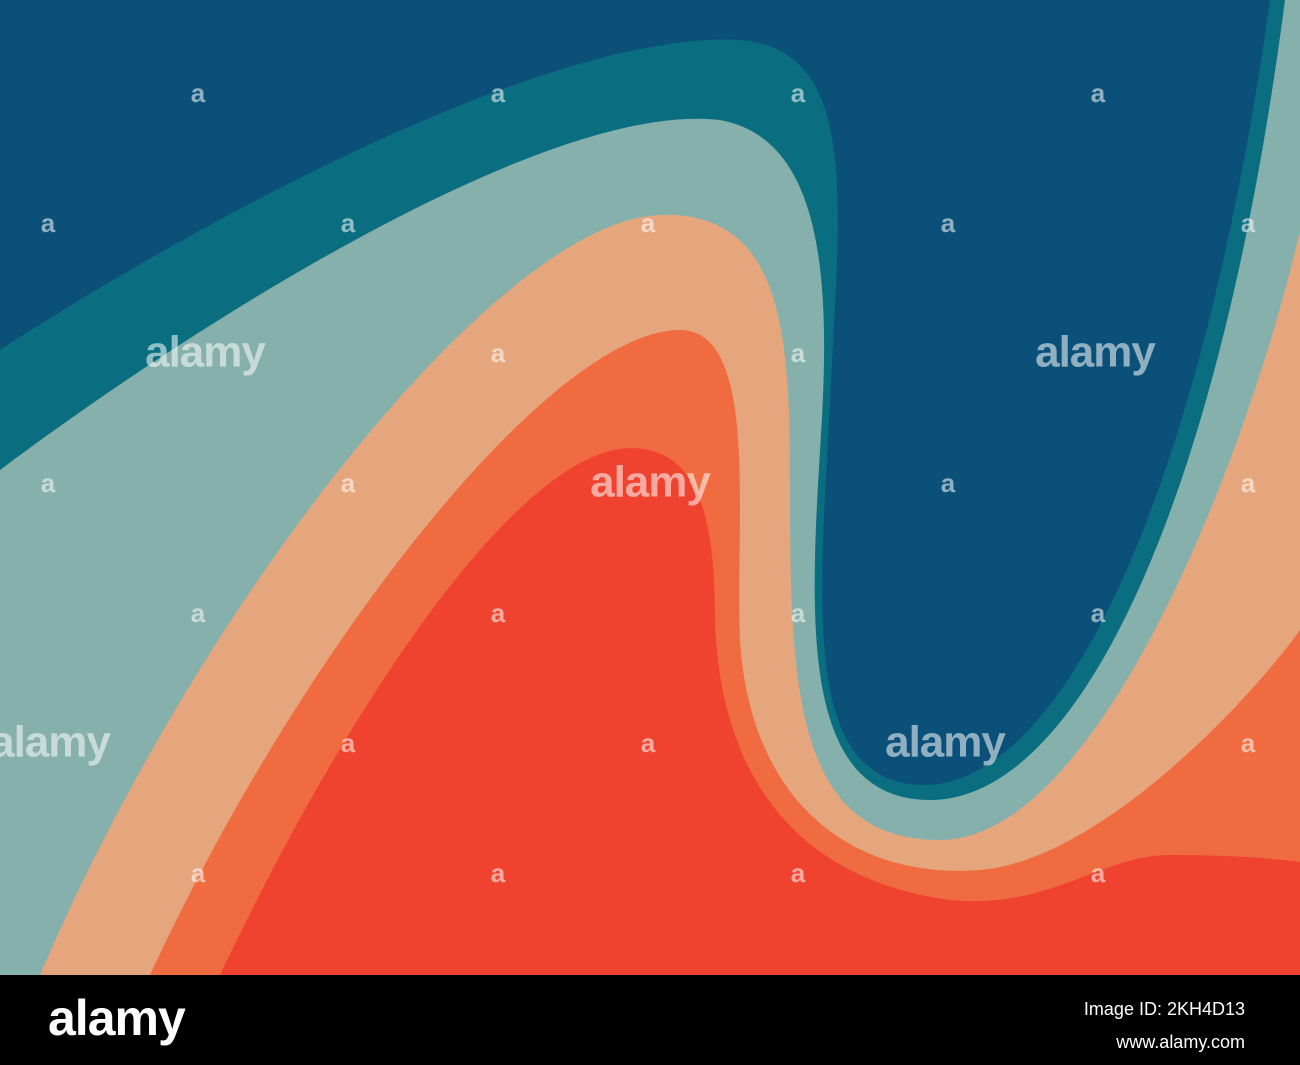  Describe the element at coordinates (1164, 1009) in the screenshot. I see `image-id: Image ID: 2KH4D13` at that location.